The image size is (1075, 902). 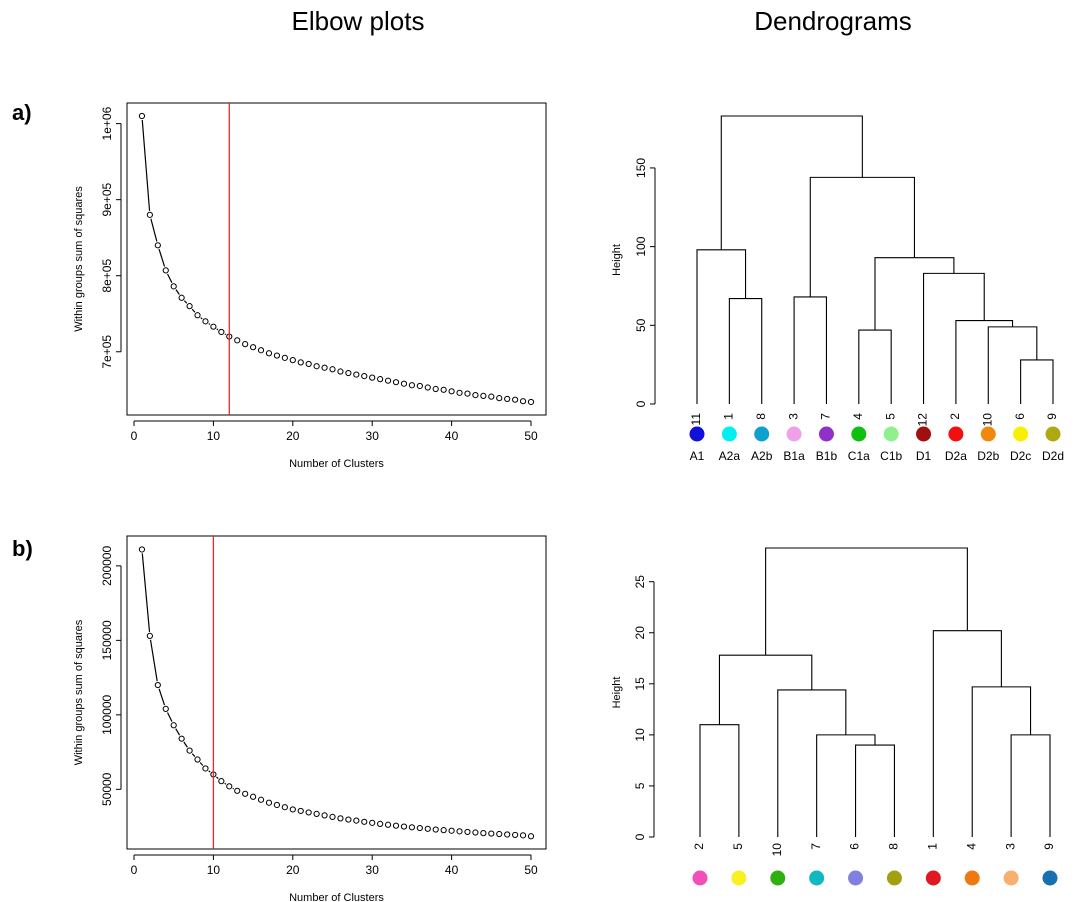 I want to click on dendro-b-leaf-label: 10, so click(x=777, y=850).